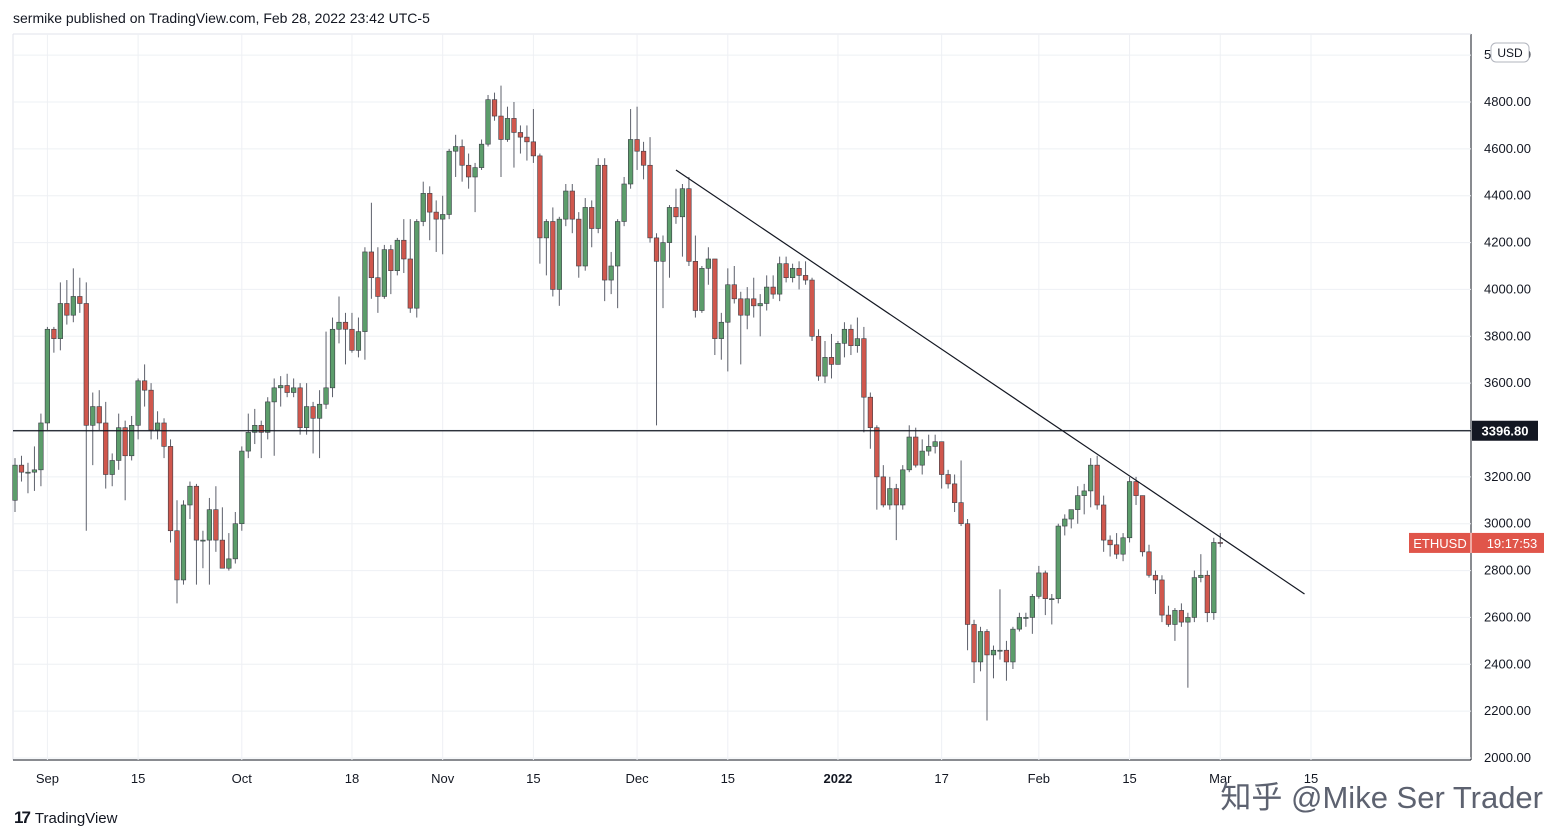  I want to click on time-tick-label: Feb, so click(1039, 778).